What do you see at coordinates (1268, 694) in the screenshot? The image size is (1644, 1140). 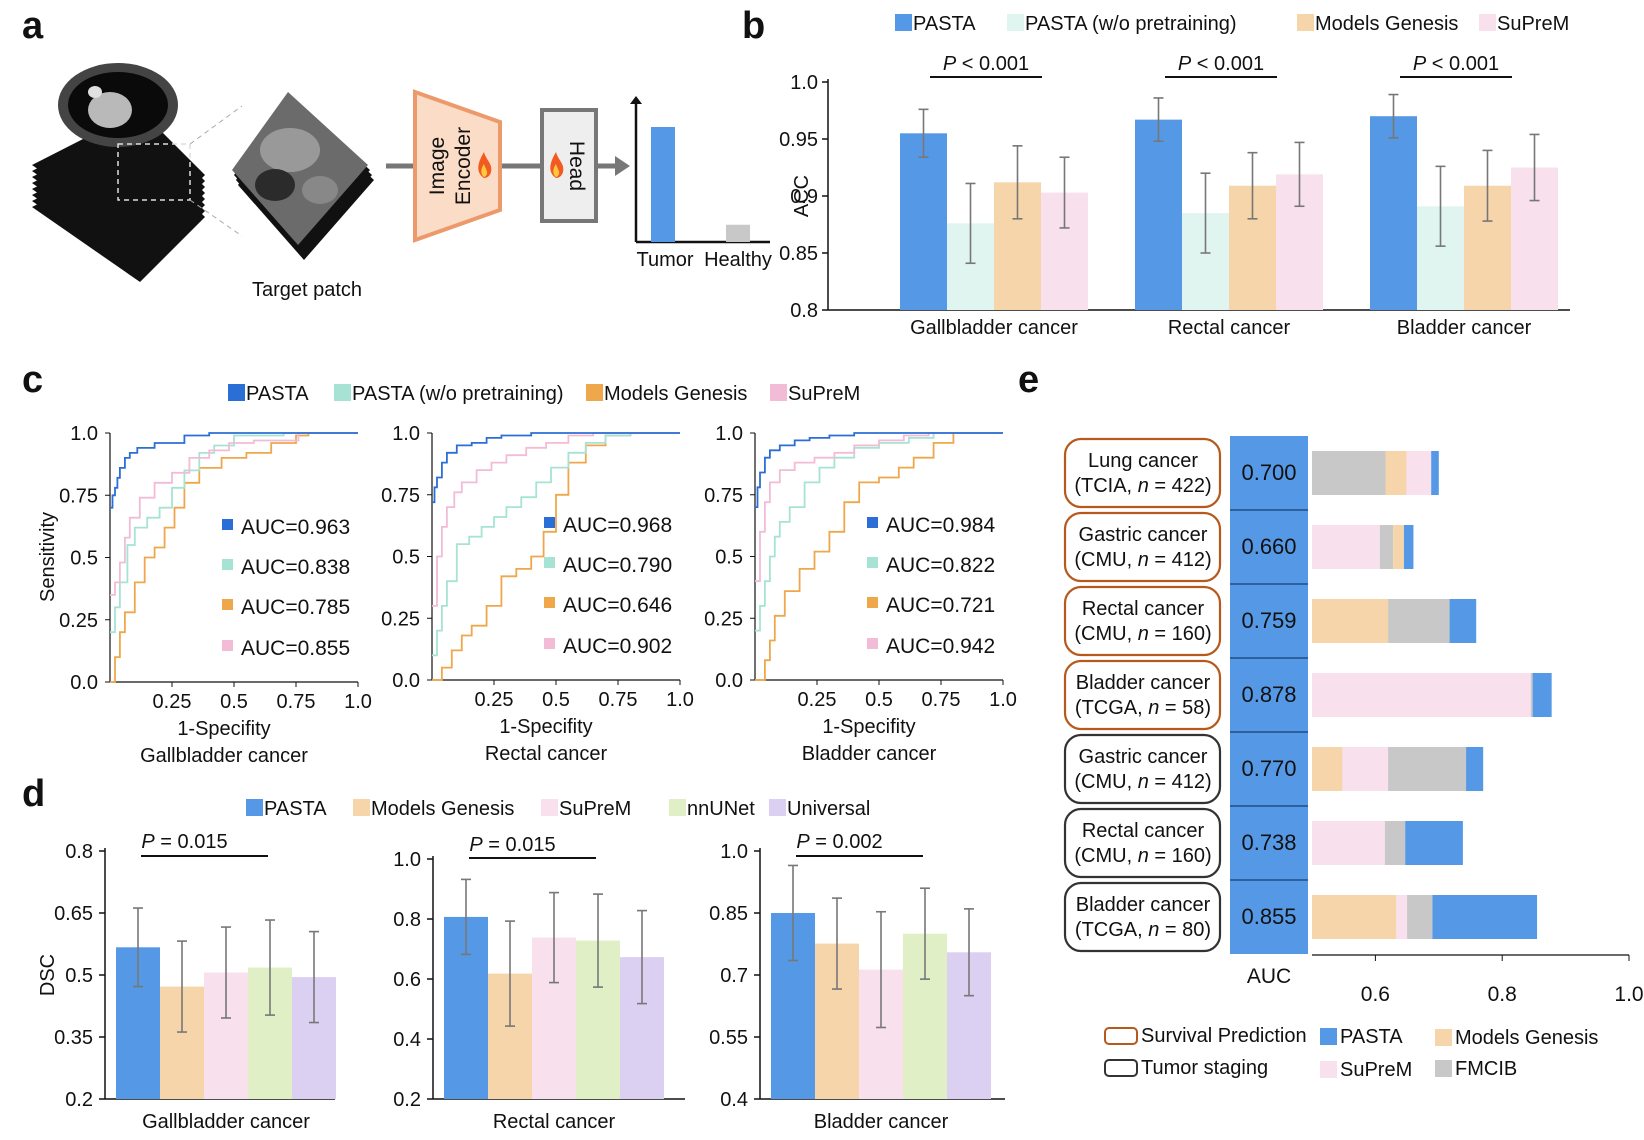 I see `e-auc-value-3: 0.878` at bounding box center [1268, 694].